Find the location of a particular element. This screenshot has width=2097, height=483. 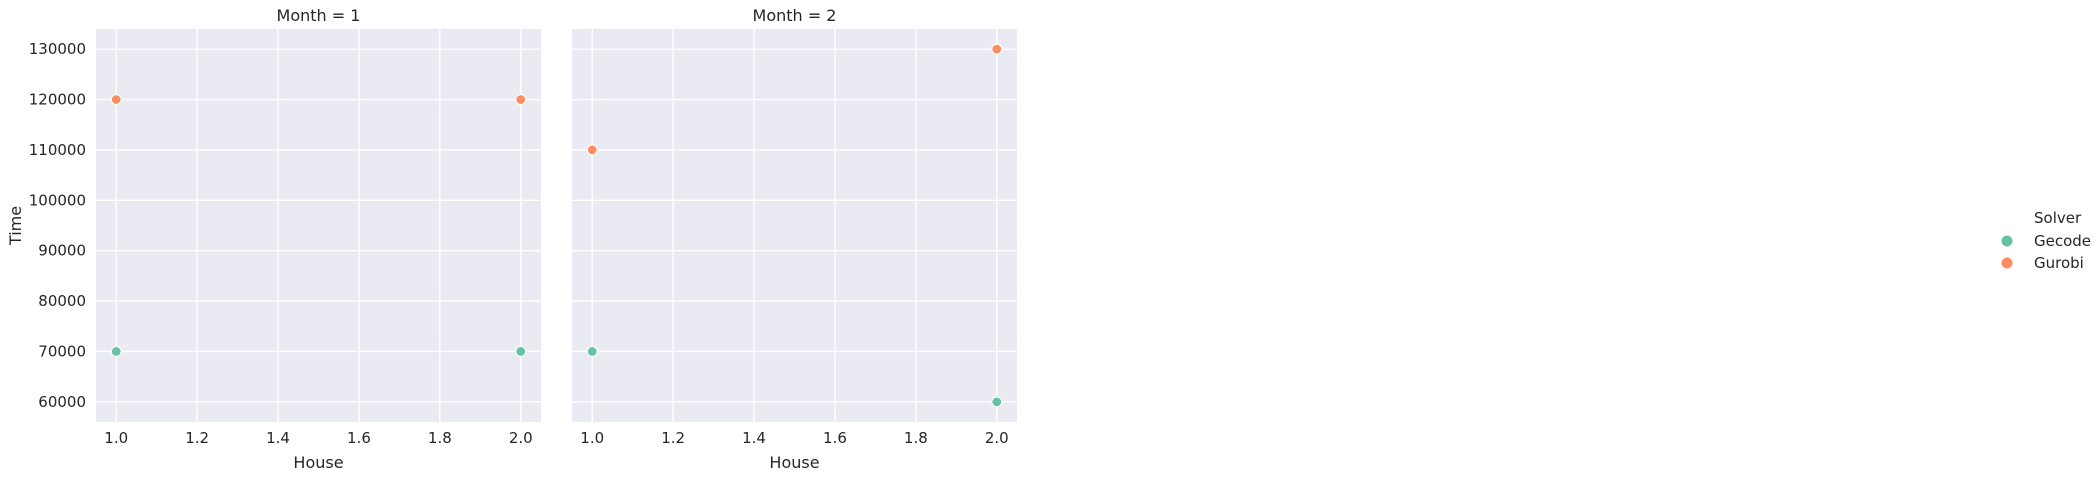

legend-marker-gurobi is located at coordinates (2007, 263).